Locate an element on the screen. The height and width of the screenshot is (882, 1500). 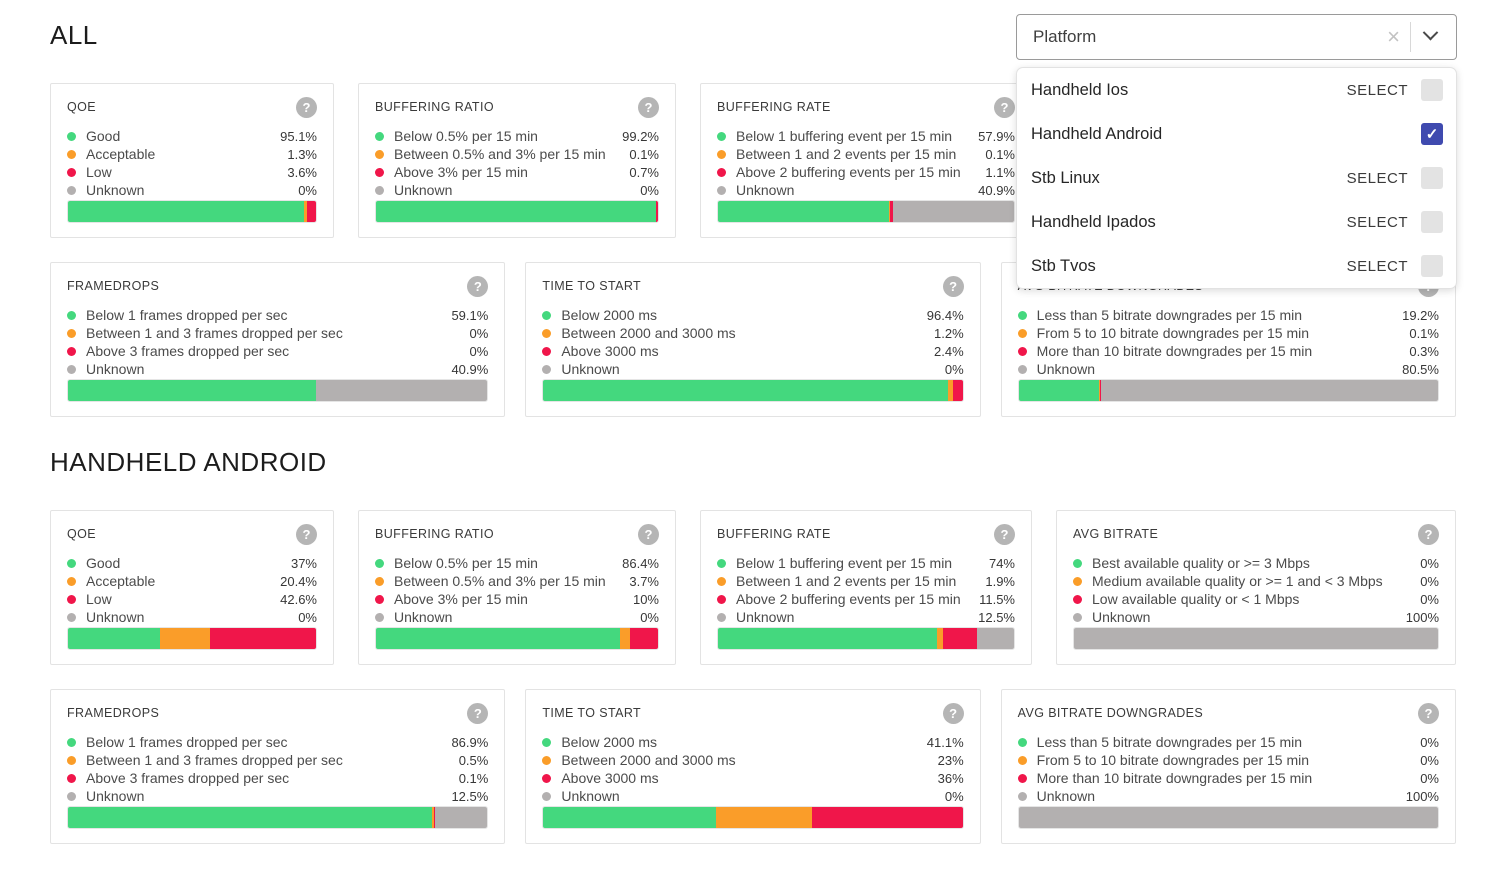
legend-row: Unknown 100% is located at coordinates (1228, 796).